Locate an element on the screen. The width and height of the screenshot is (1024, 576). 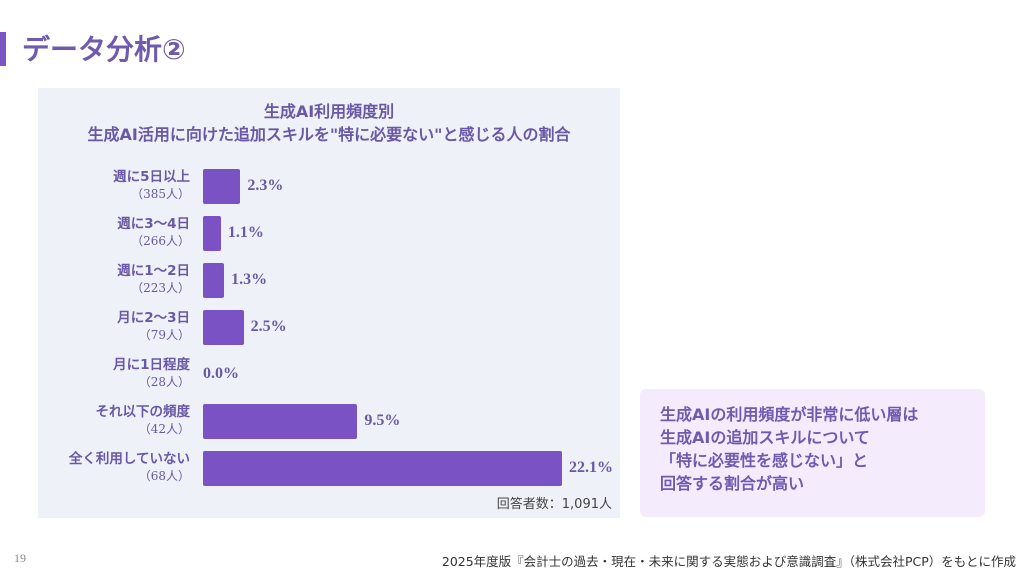
chart-title: 生成AI利用頻度別 is located at coordinates (329, 111).